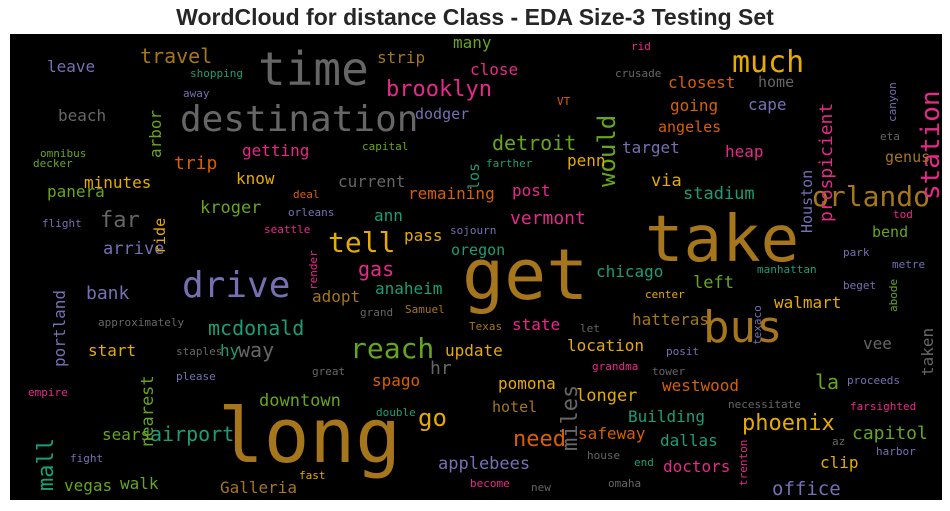  What do you see at coordinates (548, 218) in the screenshot?
I see `word-vermont: vermont` at bounding box center [548, 218].